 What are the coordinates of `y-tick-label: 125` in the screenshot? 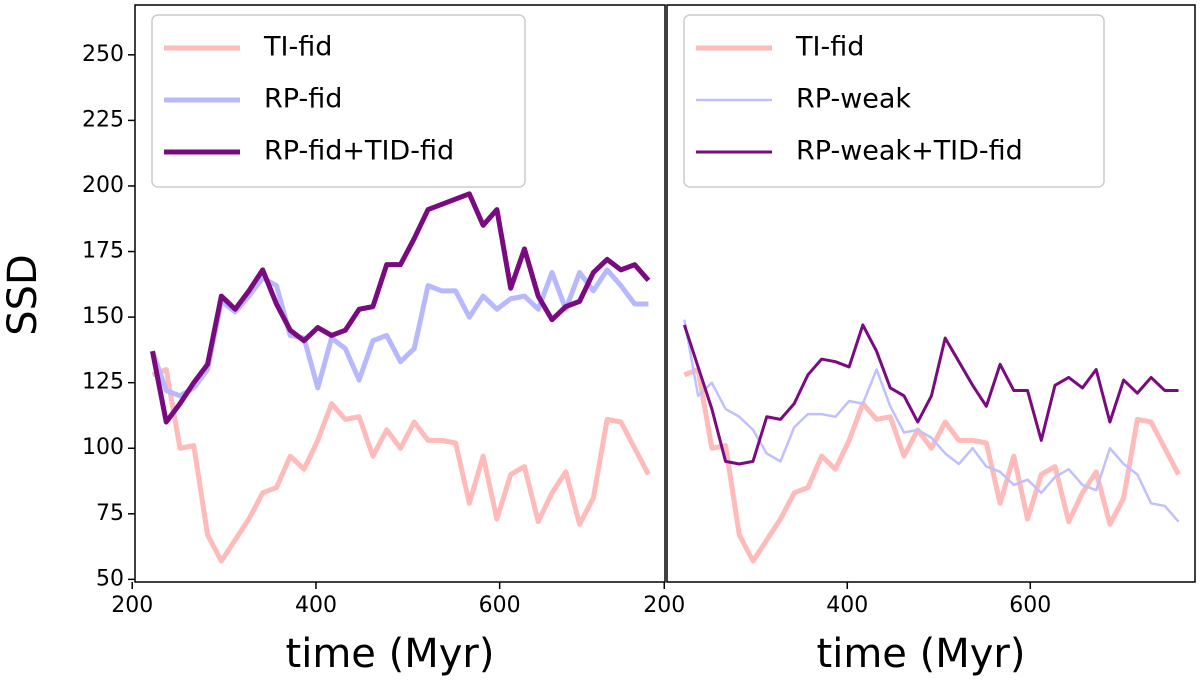 It's located at (103, 382).